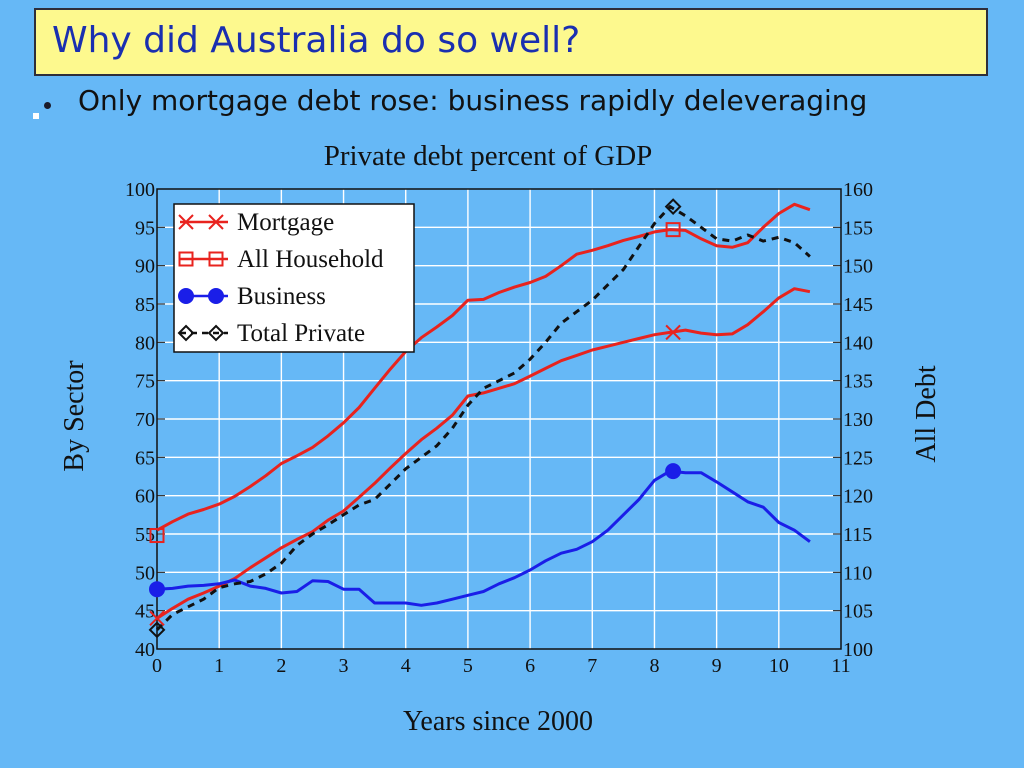  What do you see at coordinates (36, 116) in the screenshot?
I see `bullet-marker-icon` at bounding box center [36, 116].